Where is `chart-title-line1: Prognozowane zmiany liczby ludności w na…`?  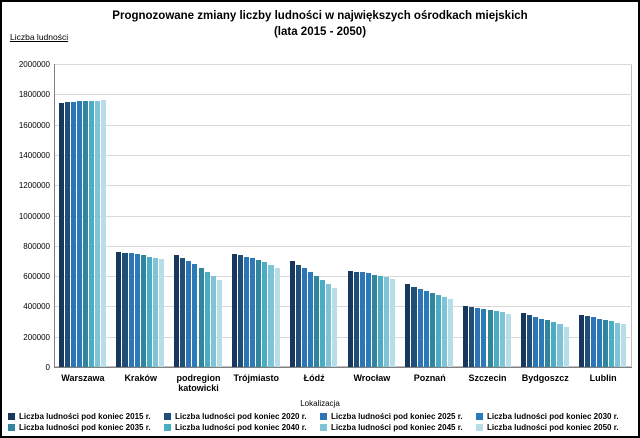
chart-title-line1: Prognozowane zmiany liczby ludności w na… is located at coordinates (320, 16).